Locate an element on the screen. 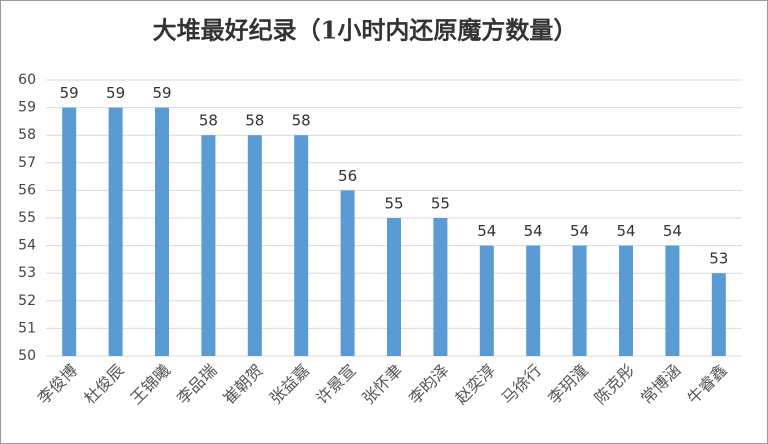 This screenshot has height=444, width=768. y-tick-label: 55 is located at coordinates (27, 218).